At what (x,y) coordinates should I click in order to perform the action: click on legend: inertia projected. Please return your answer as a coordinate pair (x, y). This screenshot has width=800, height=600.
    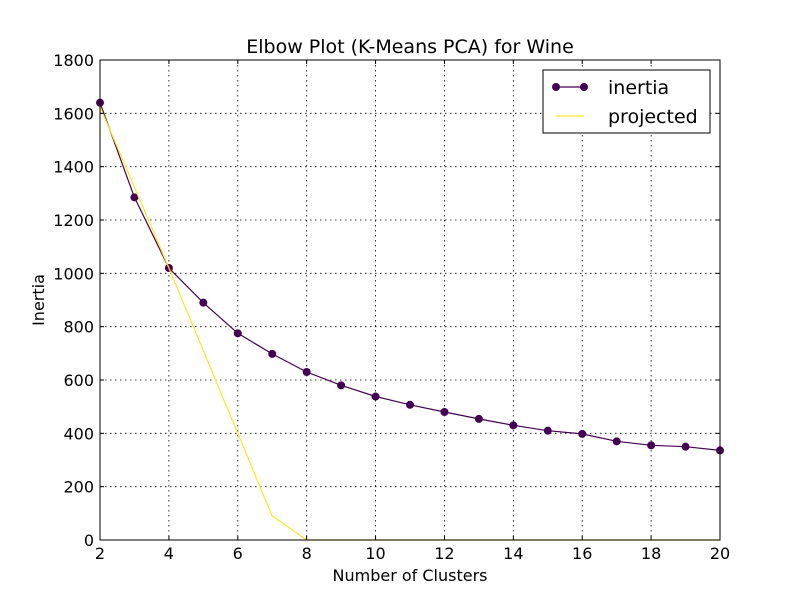
    Looking at the image, I should click on (626, 101).